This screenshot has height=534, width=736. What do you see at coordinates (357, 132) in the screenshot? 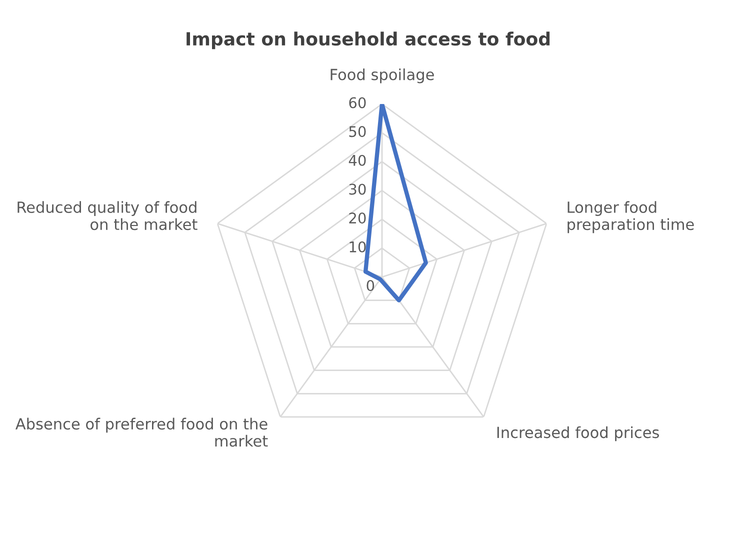
I see `y-tick-label: 50` at bounding box center [357, 132].